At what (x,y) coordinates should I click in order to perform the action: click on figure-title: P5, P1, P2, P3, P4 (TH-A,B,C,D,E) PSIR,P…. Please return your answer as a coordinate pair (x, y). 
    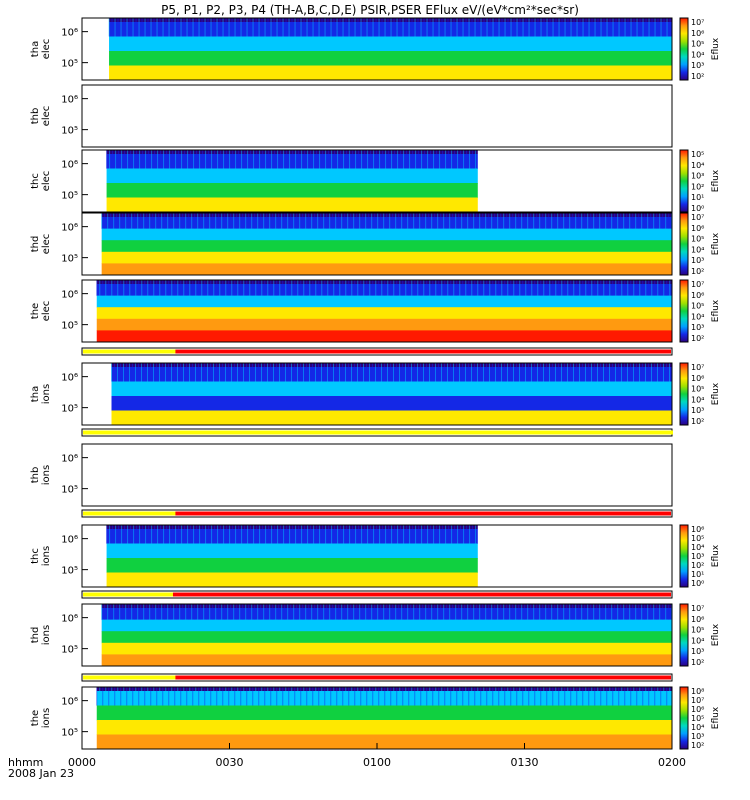
    Looking at the image, I should click on (370, 10).